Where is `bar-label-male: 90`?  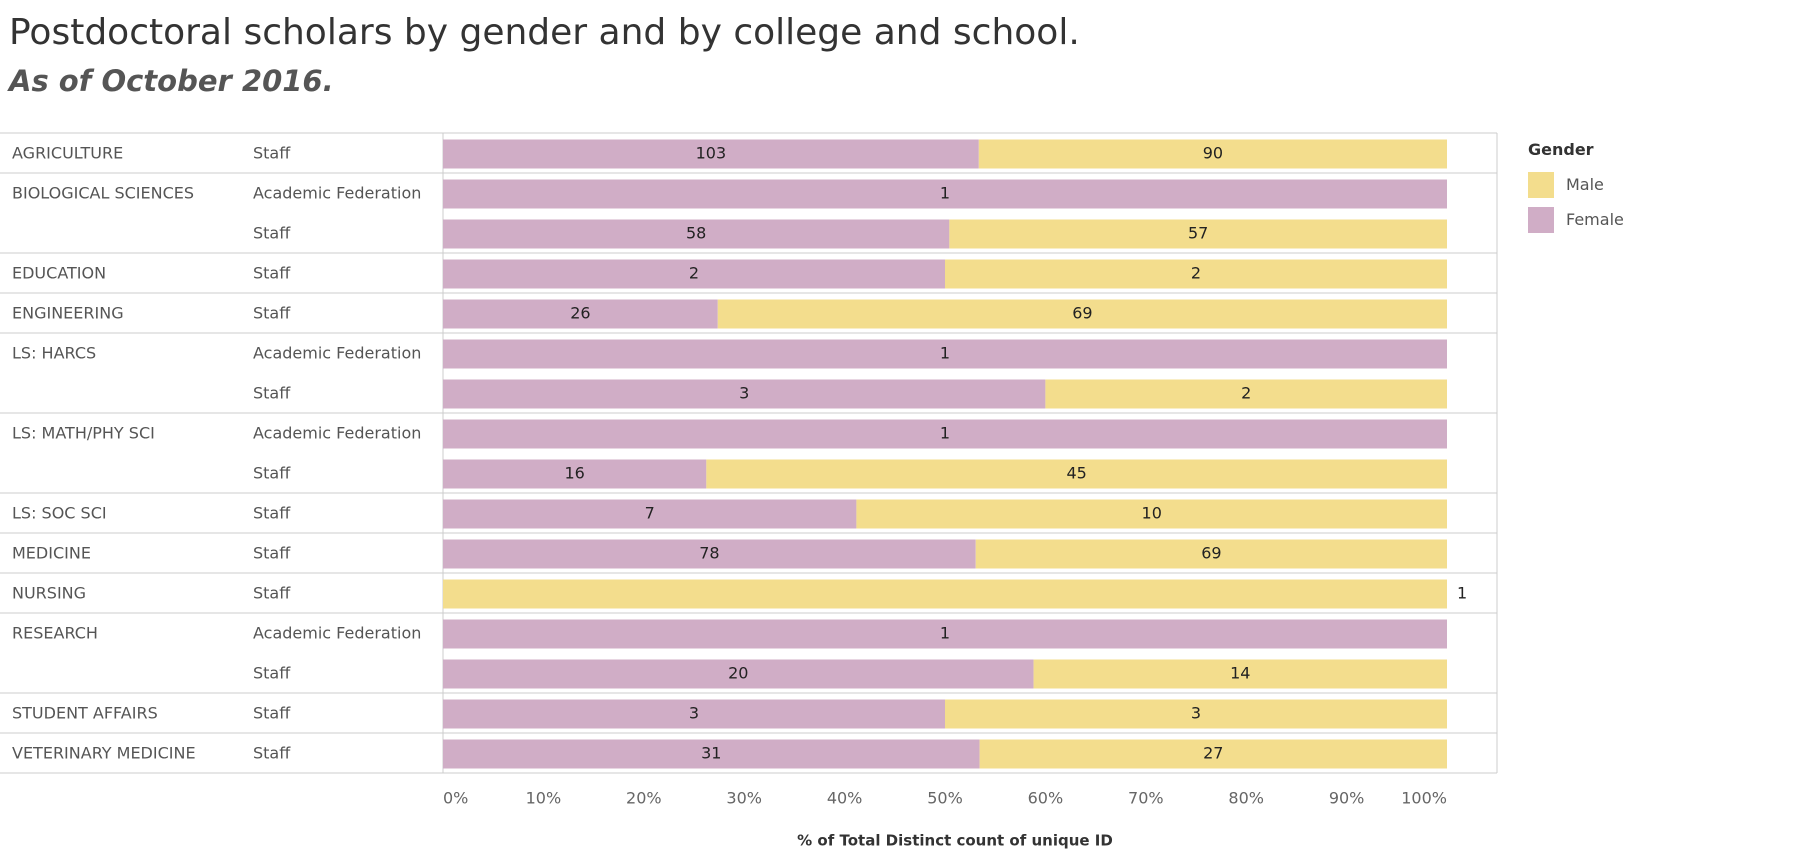 bar-label-male: 90 is located at coordinates (1213, 153).